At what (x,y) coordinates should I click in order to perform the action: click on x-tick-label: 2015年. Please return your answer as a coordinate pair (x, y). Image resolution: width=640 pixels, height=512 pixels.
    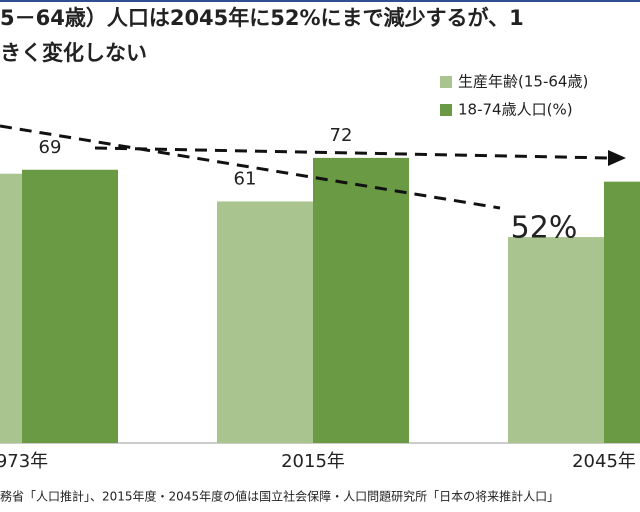
    Looking at the image, I should click on (313, 461).